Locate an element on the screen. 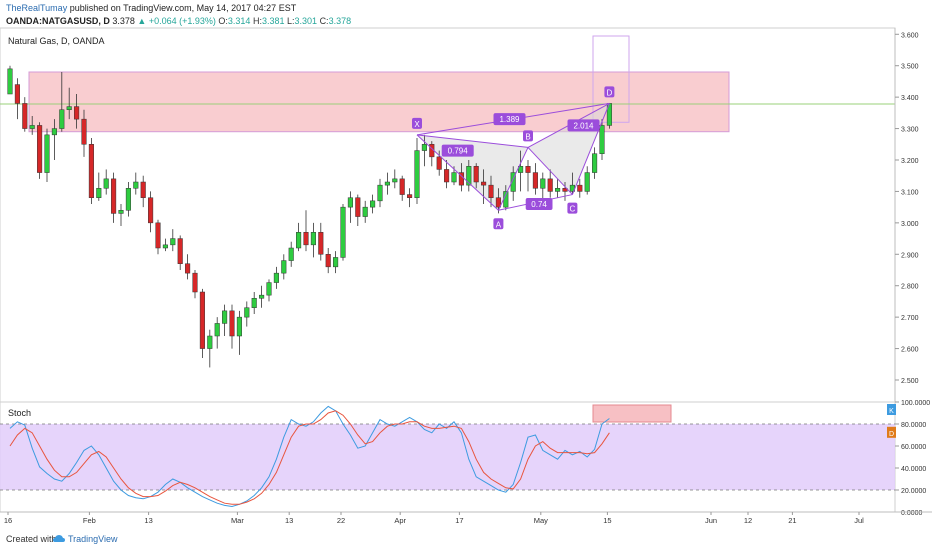 This screenshot has height=550, width=932. price-tick-label: 3.300 is located at coordinates (910, 130).